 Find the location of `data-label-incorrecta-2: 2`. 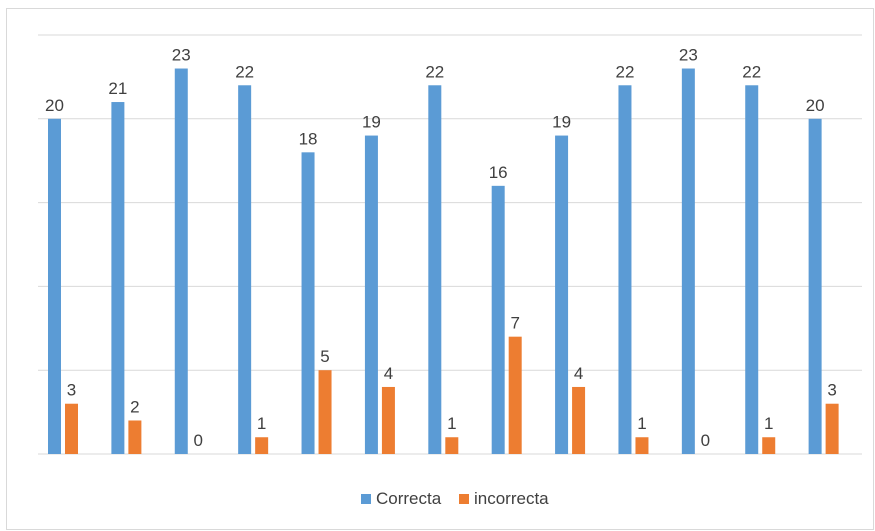

data-label-incorrecta-2: 2 is located at coordinates (134, 406).